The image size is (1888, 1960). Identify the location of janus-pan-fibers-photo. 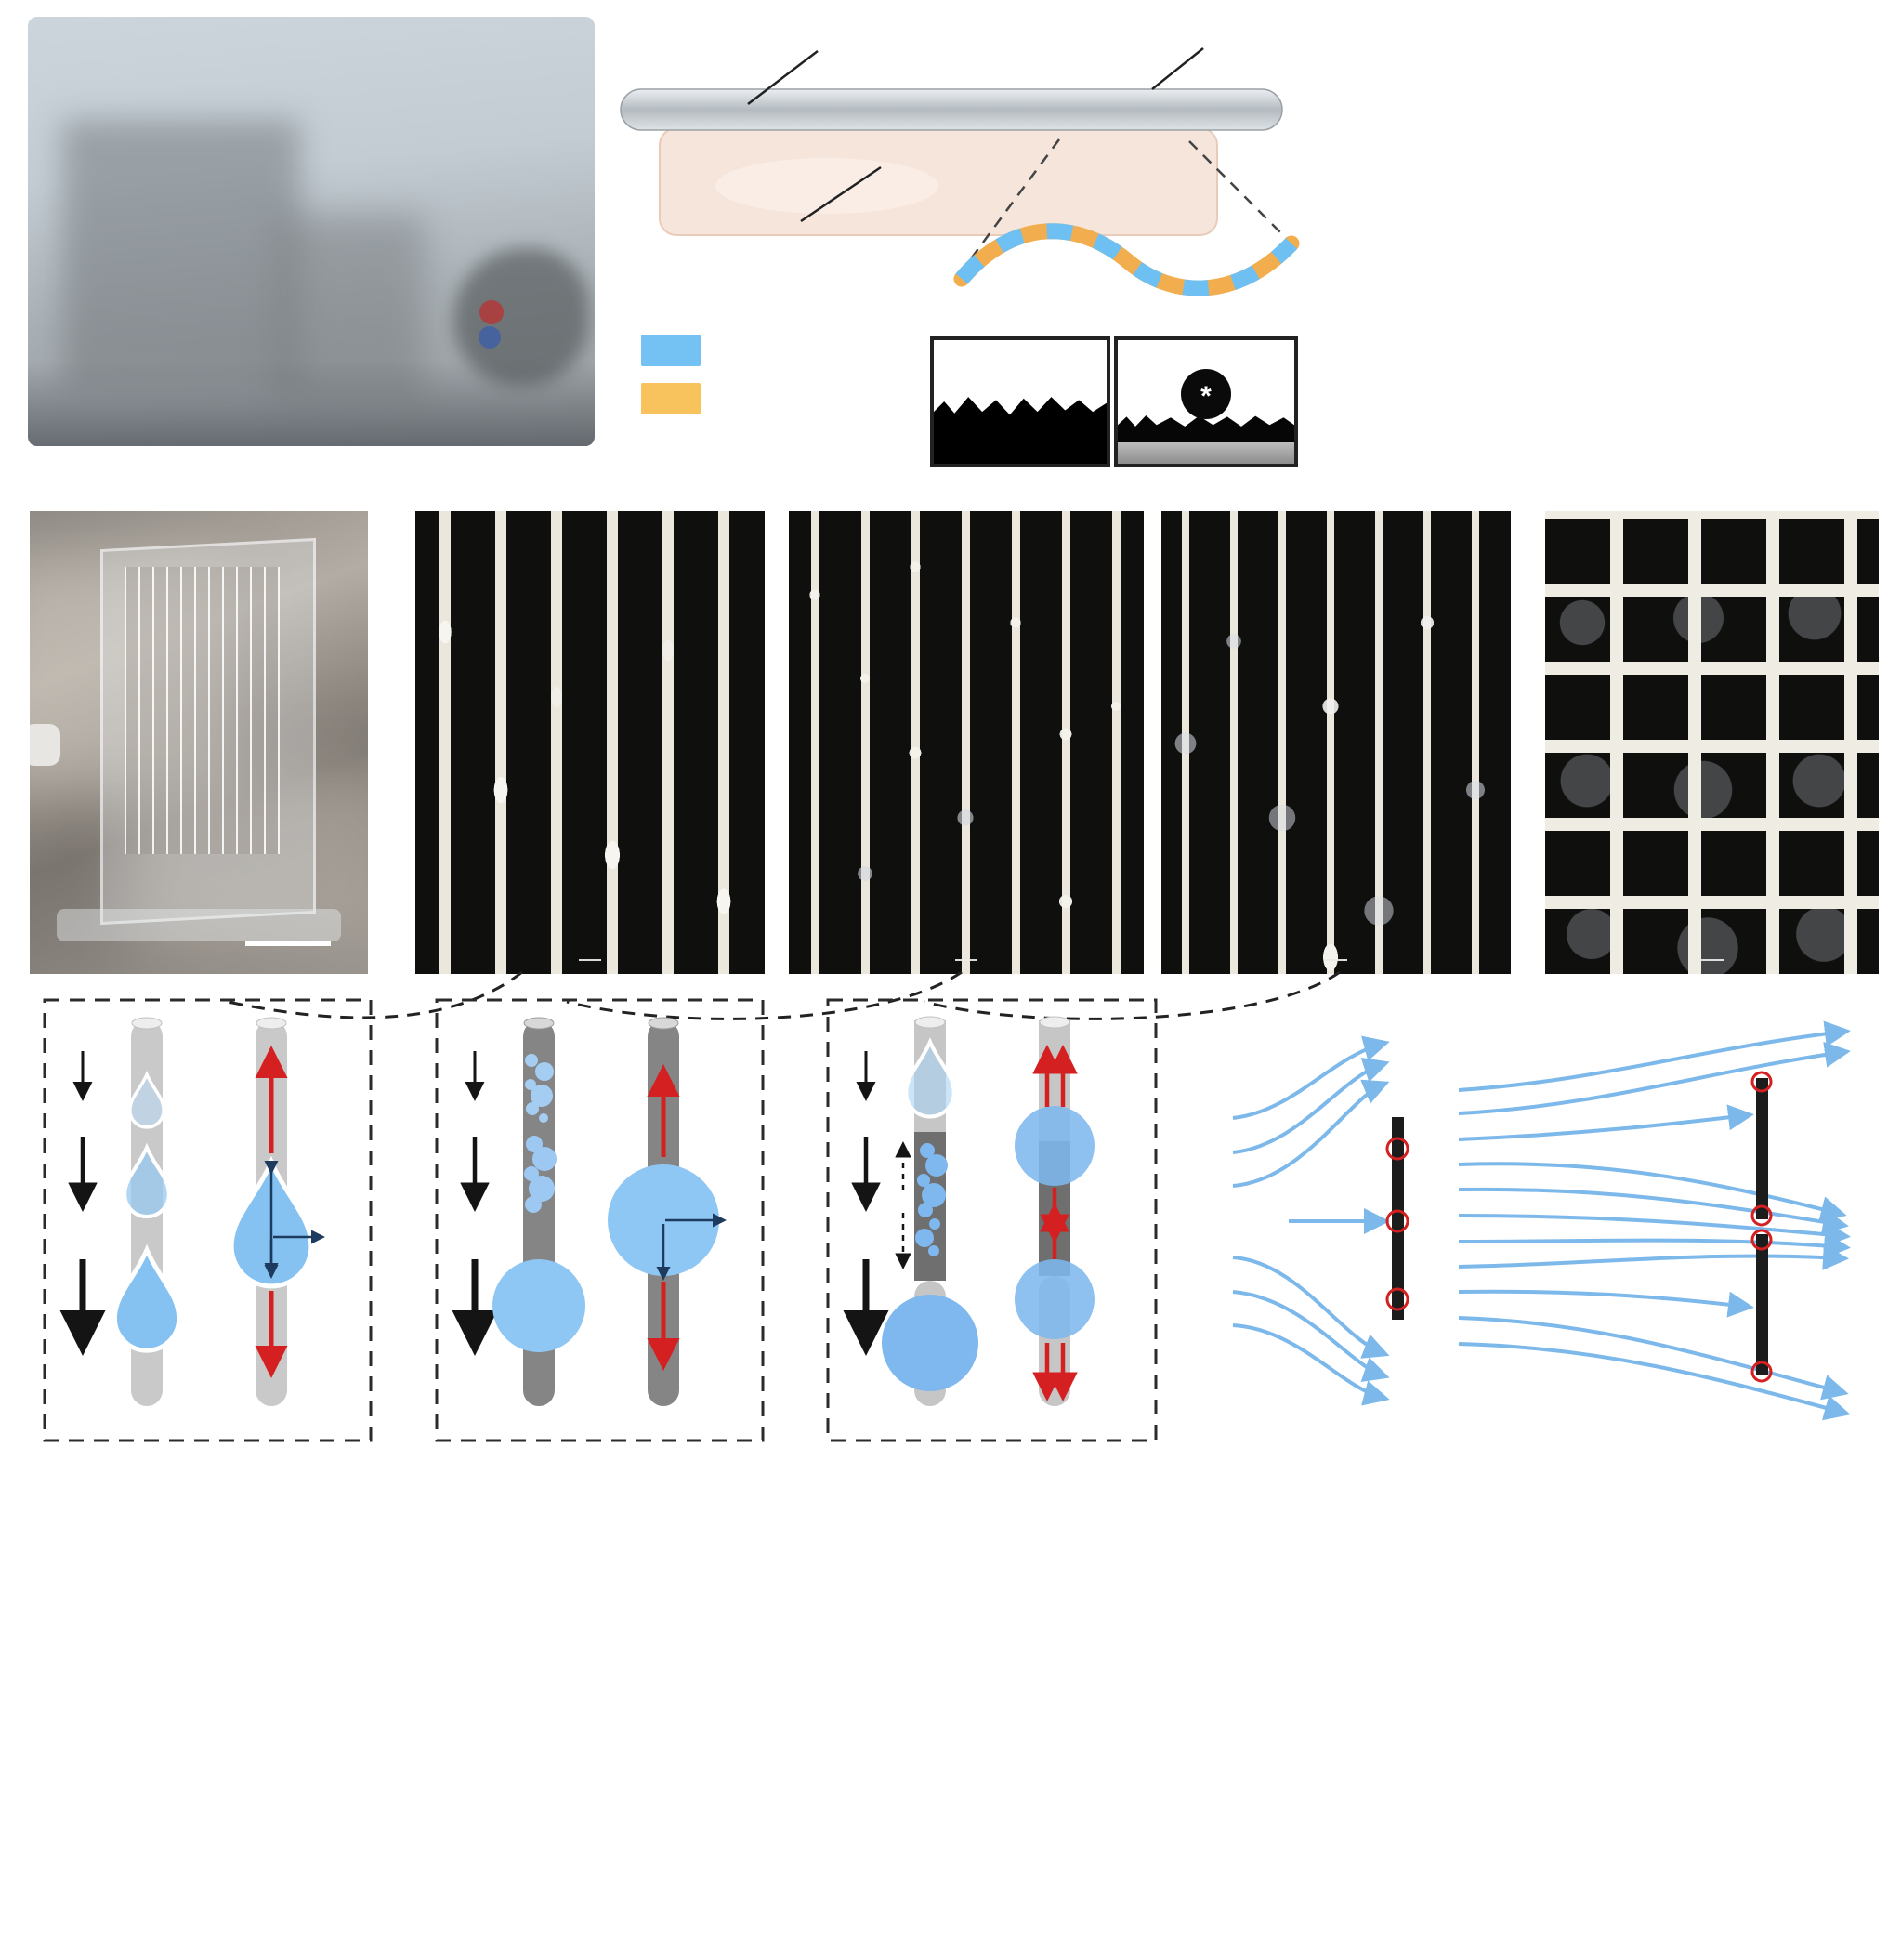
(1336, 743).